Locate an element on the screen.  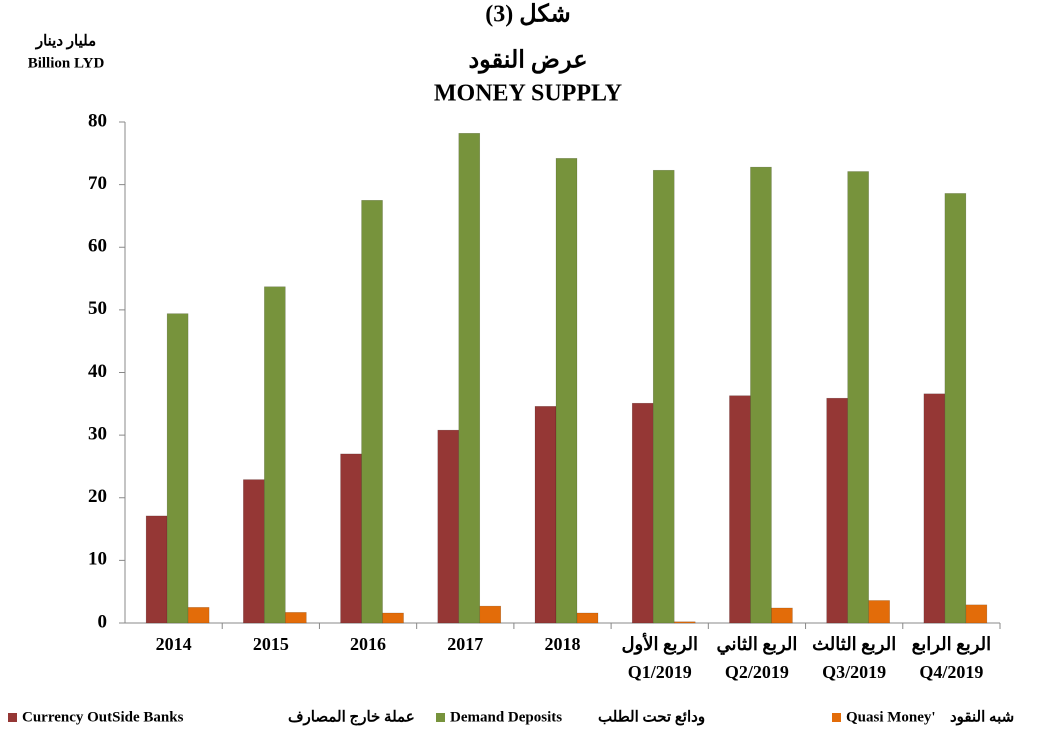
y-tick-label: 0 is located at coordinates (103, 621).